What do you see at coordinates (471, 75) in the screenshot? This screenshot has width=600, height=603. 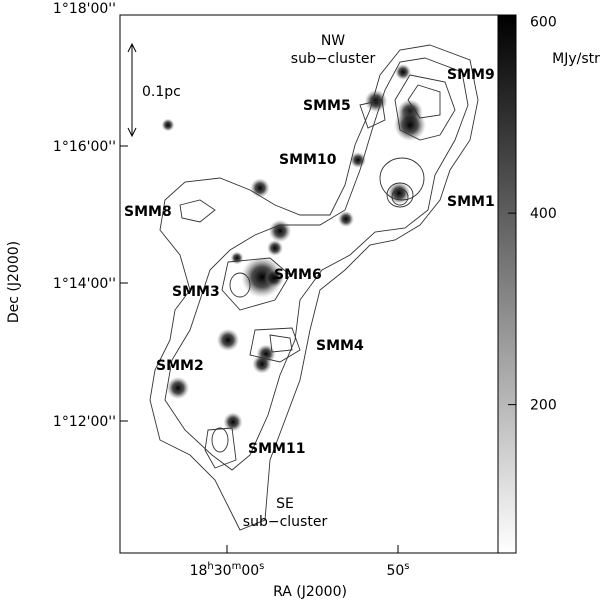 I see `source-label: SMM9` at bounding box center [471, 75].